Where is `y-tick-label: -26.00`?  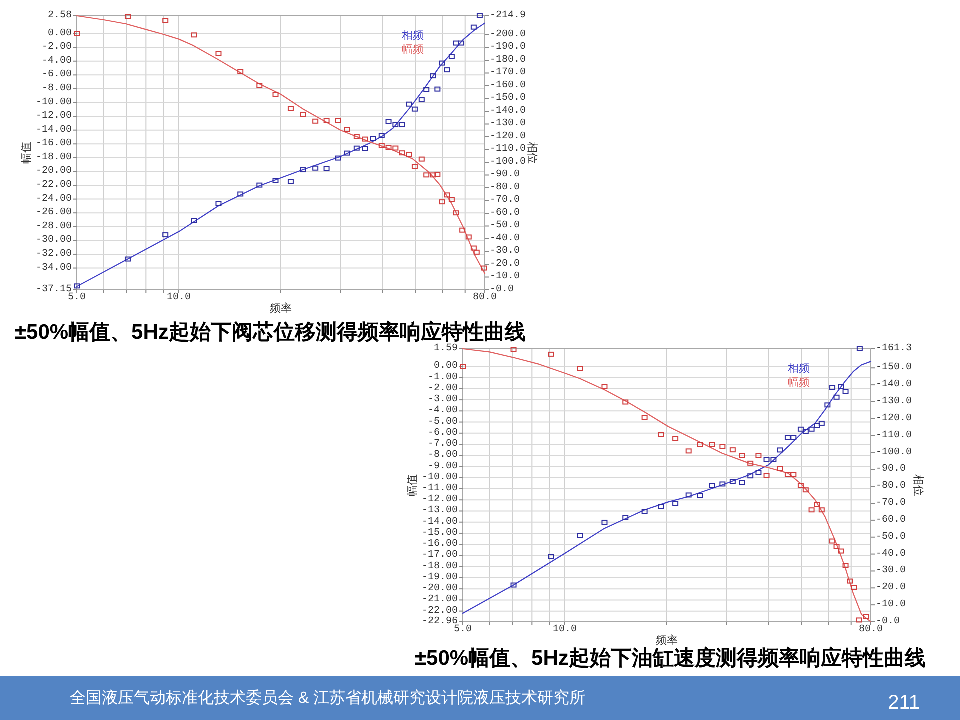 y-tick-label: -26.00 is located at coordinates (54, 213).